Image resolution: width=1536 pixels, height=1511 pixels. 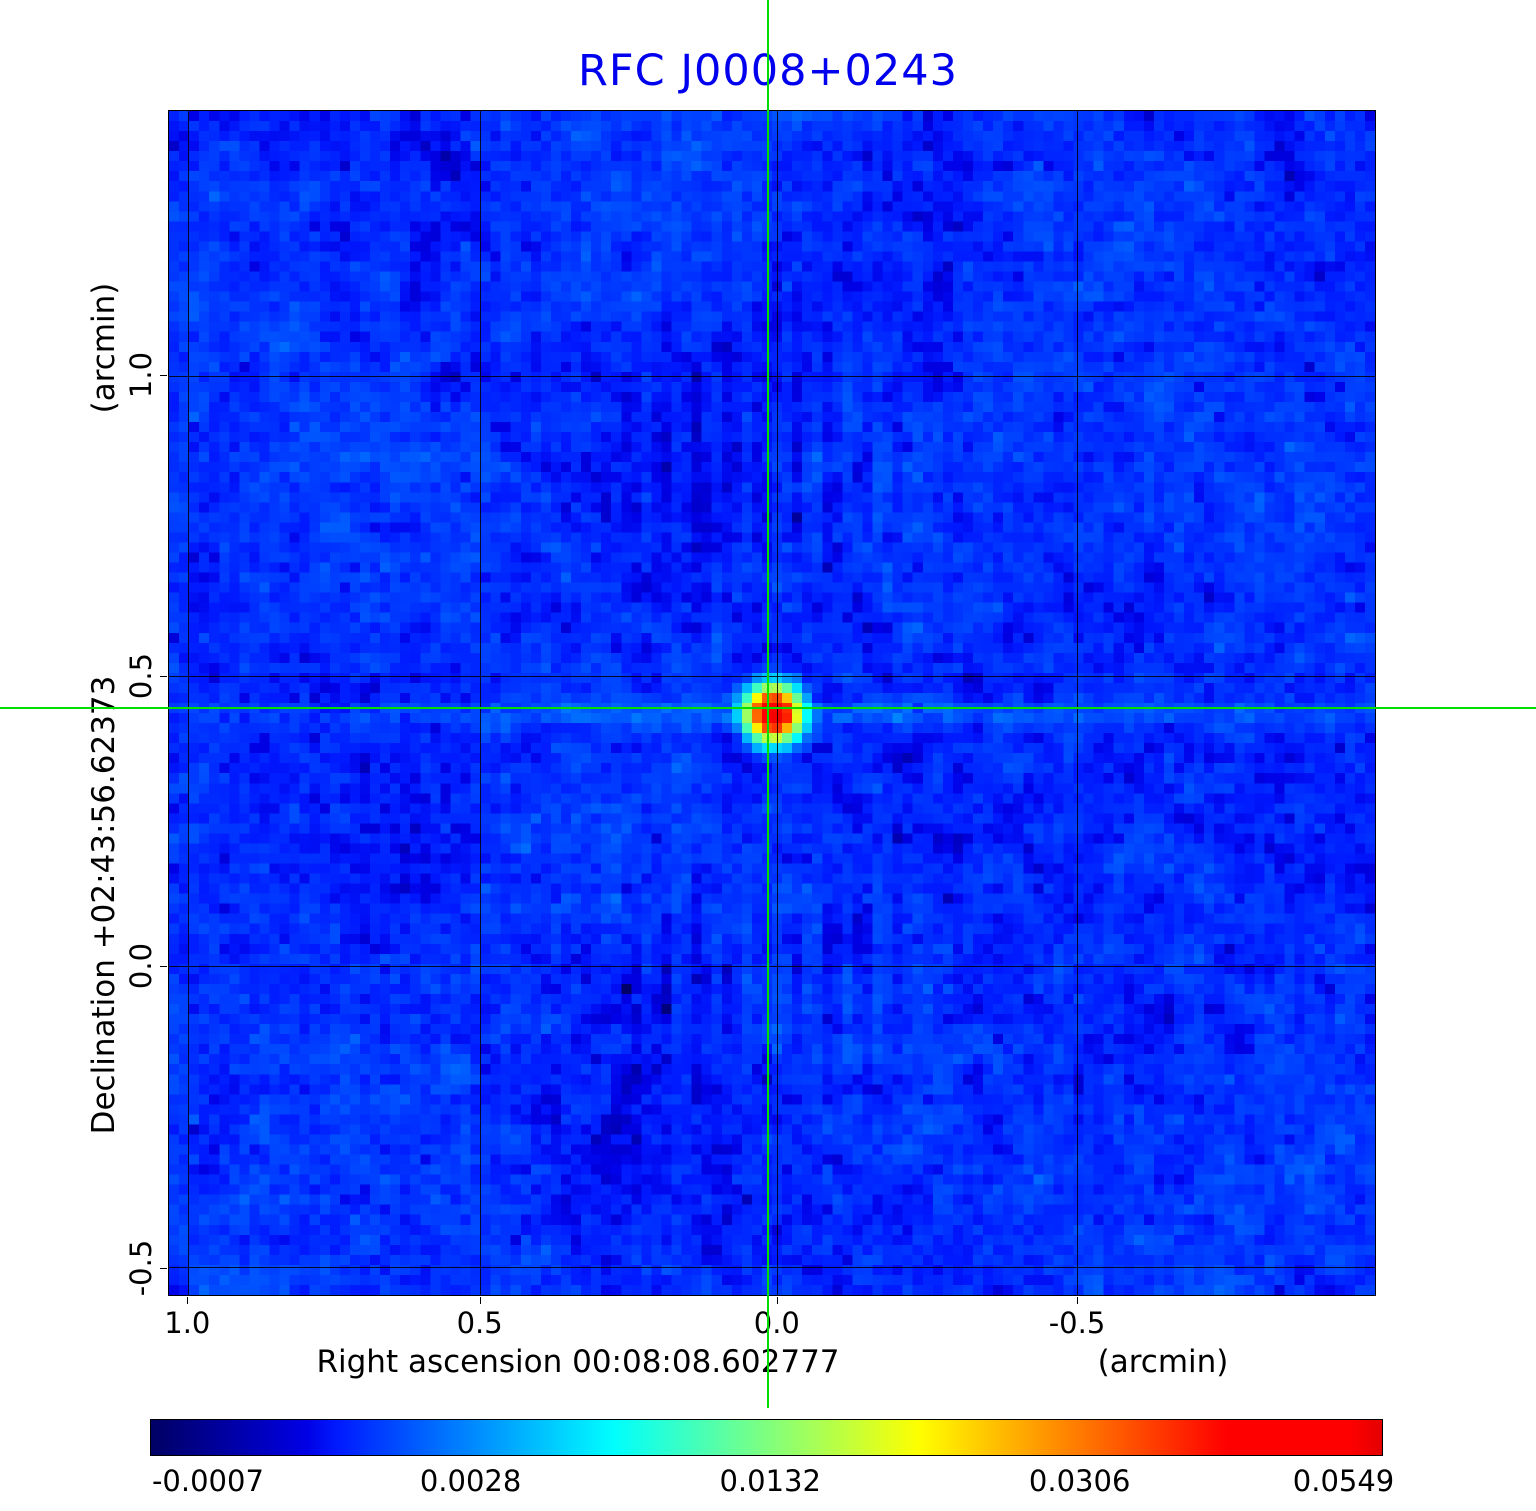 I want to click on colorbar-canvas, so click(x=766, y=1437).